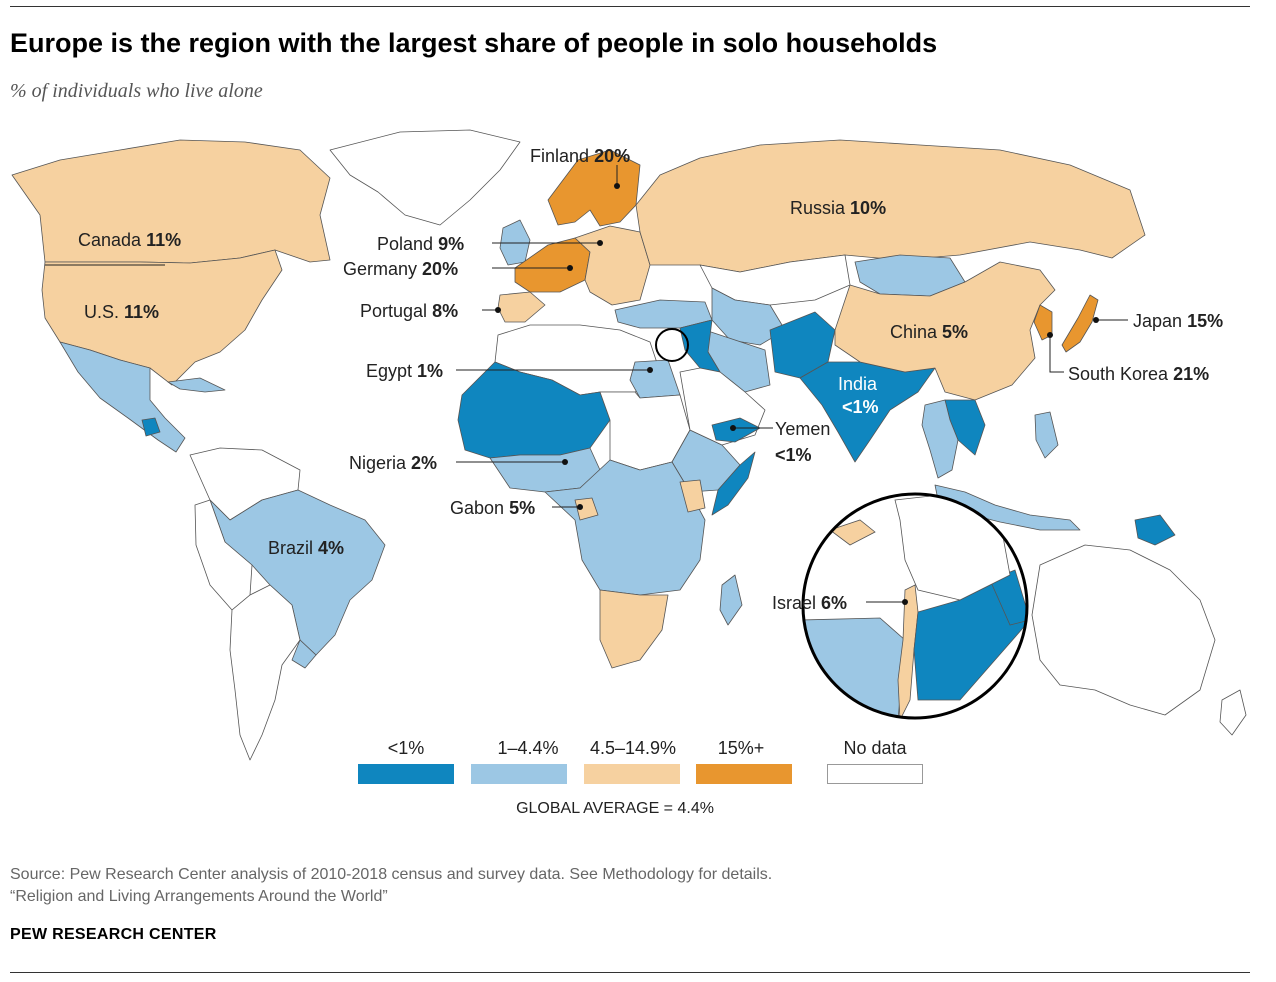  What do you see at coordinates (400, 269) in the screenshot?
I see `label-germany: Germany 20%` at bounding box center [400, 269].